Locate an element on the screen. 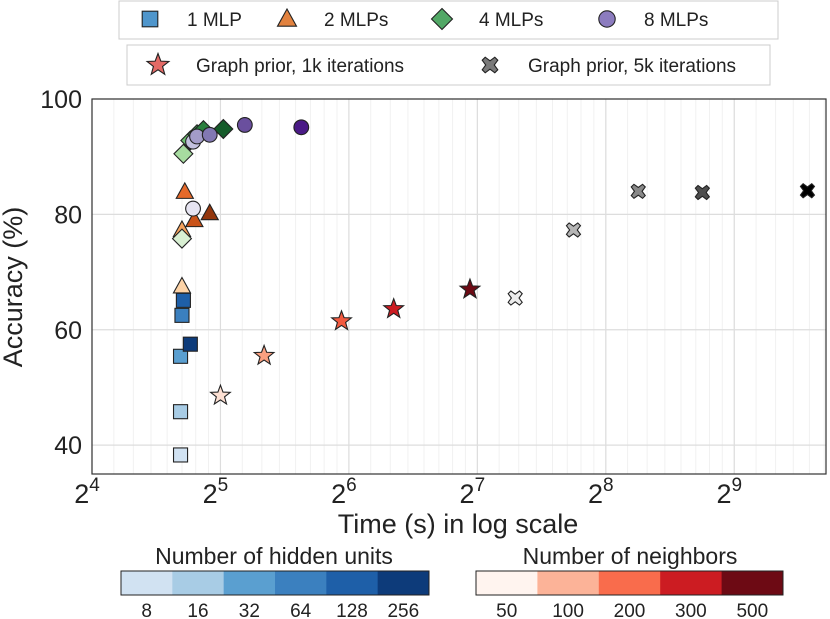  colorbar-tick-label: 300 is located at coordinates (691, 610).